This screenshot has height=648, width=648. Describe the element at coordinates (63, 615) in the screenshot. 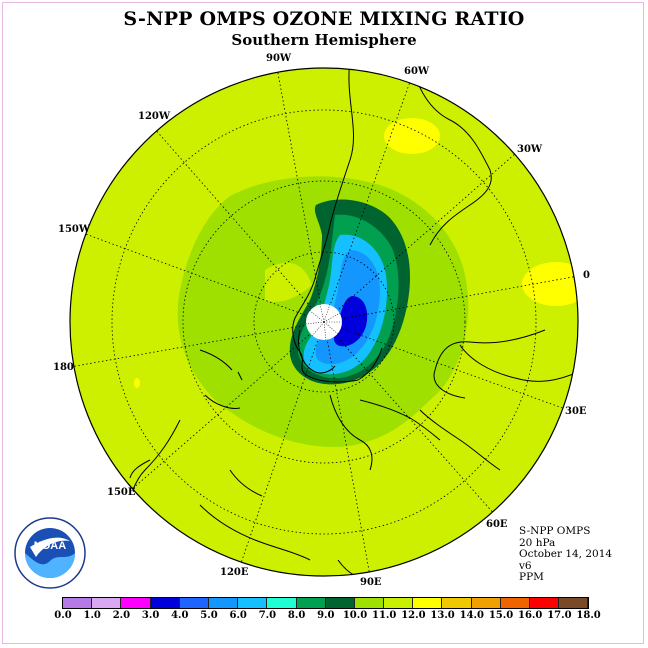

I see `colorbar-tick-label: 0.0` at that location.